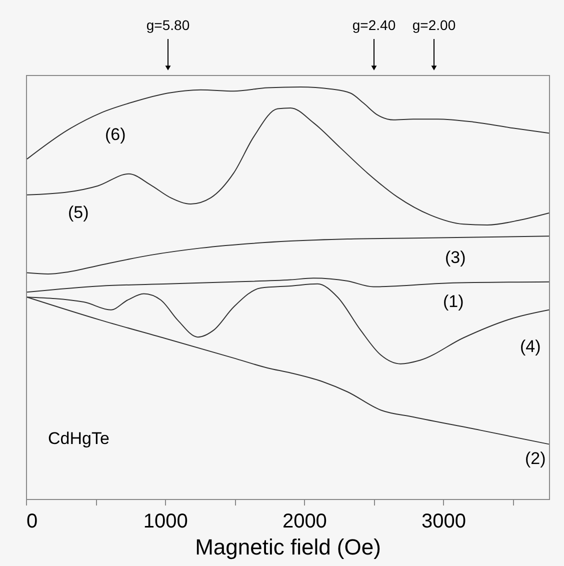 Image resolution: width=564 pixels, height=566 pixels. Describe the element at coordinates (78, 212) in the screenshot. I see `series-label: (5)` at that location.